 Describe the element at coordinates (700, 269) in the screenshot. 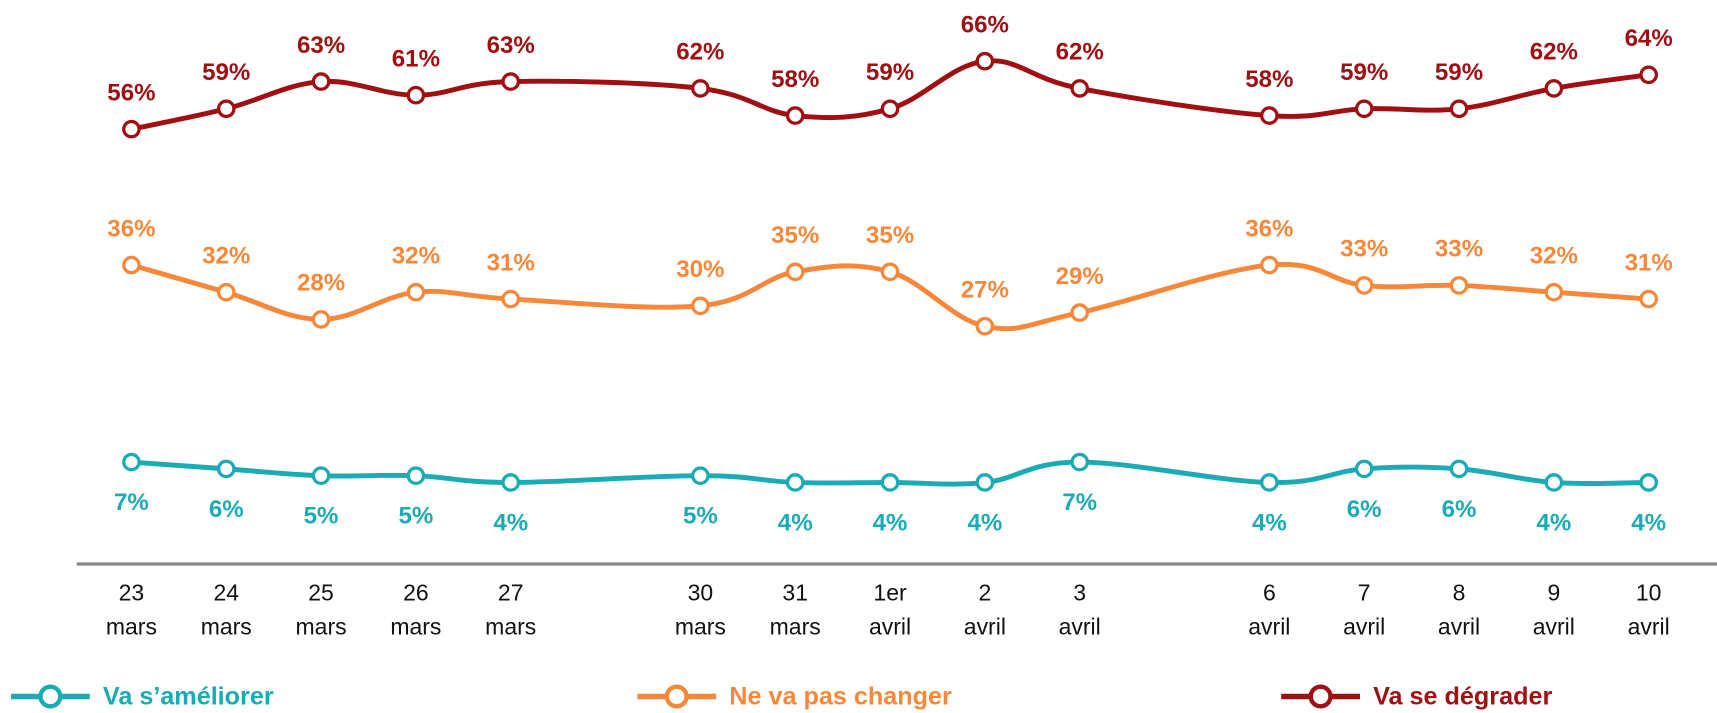

I see `data-label: 30%` at that location.